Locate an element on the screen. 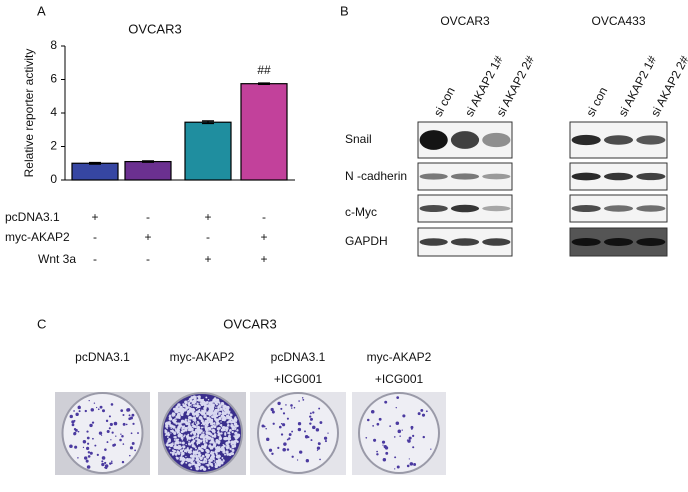 Image resolution: width=688 pixels, height=492 pixels. condition-label: pcDNA3.1 is located at coordinates (32, 217).